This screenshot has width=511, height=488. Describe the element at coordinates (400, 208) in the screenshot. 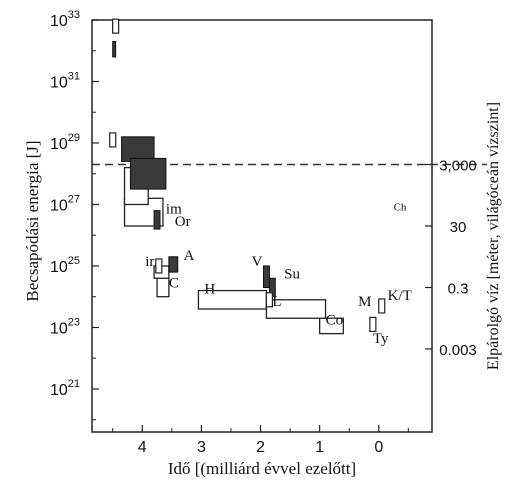

I see `event-label: Ch` at that location.